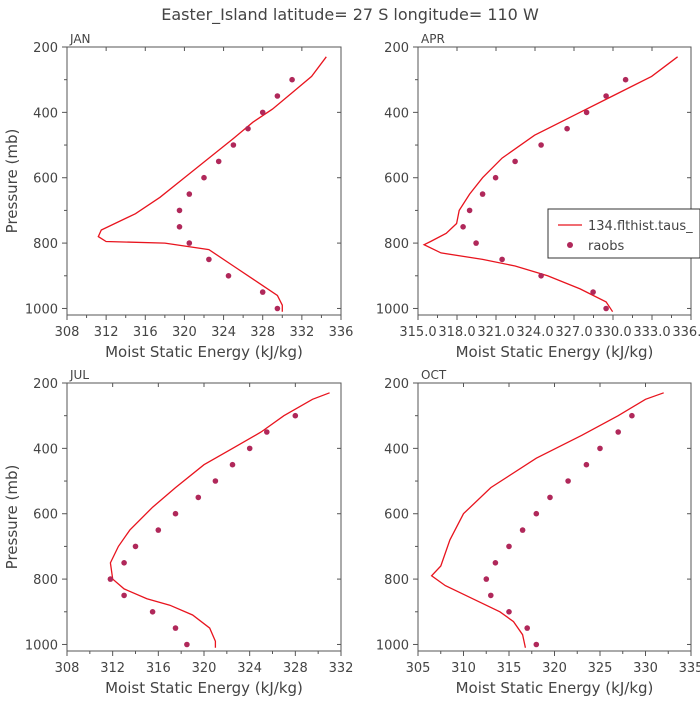 The width and height of the screenshot is (700, 704). I want to click on x-tick-label: 318.0, so click(456, 332).